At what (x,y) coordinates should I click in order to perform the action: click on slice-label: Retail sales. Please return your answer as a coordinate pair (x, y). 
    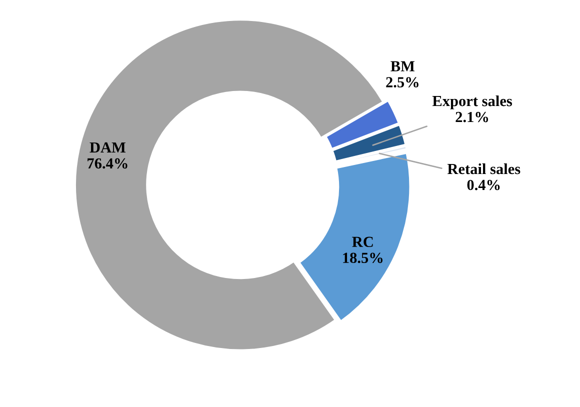
    Looking at the image, I should click on (483, 168).